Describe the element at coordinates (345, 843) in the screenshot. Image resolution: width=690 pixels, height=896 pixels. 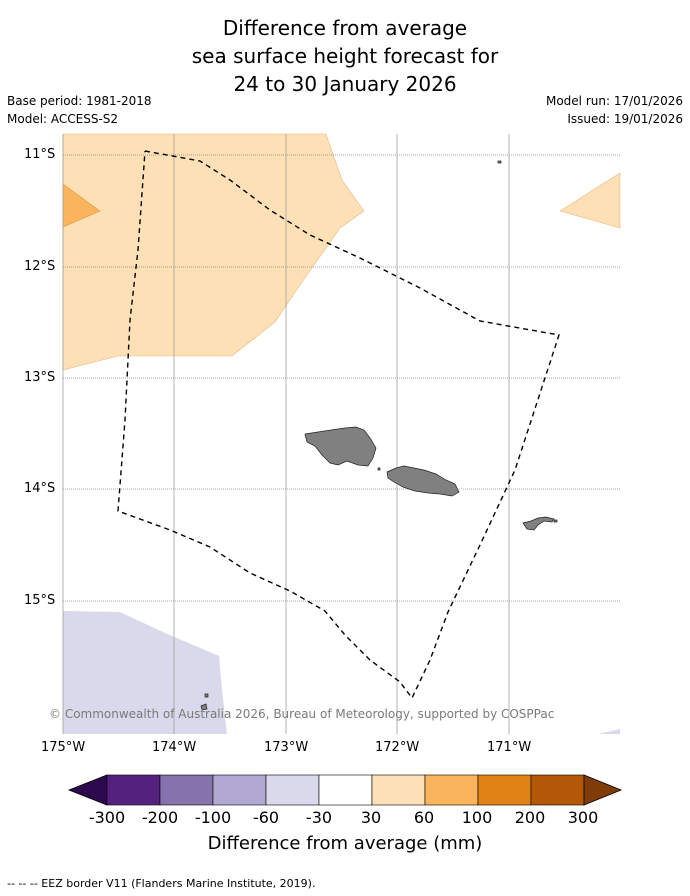
I see `colorbar-title: Difference from average (mm)` at that location.